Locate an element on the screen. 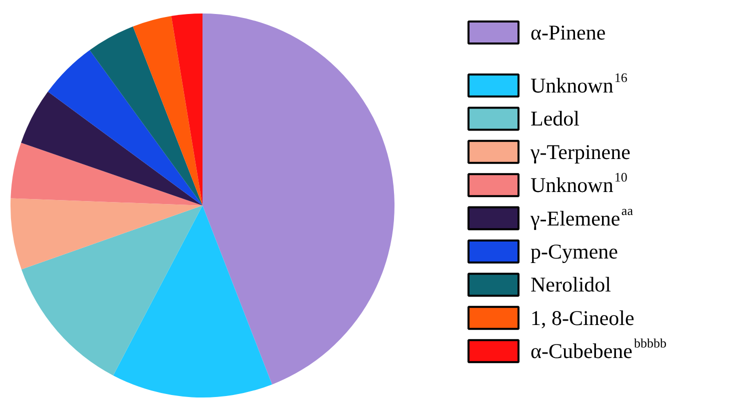  legend-label: p-Cymene is located at coordinates (574, 252).